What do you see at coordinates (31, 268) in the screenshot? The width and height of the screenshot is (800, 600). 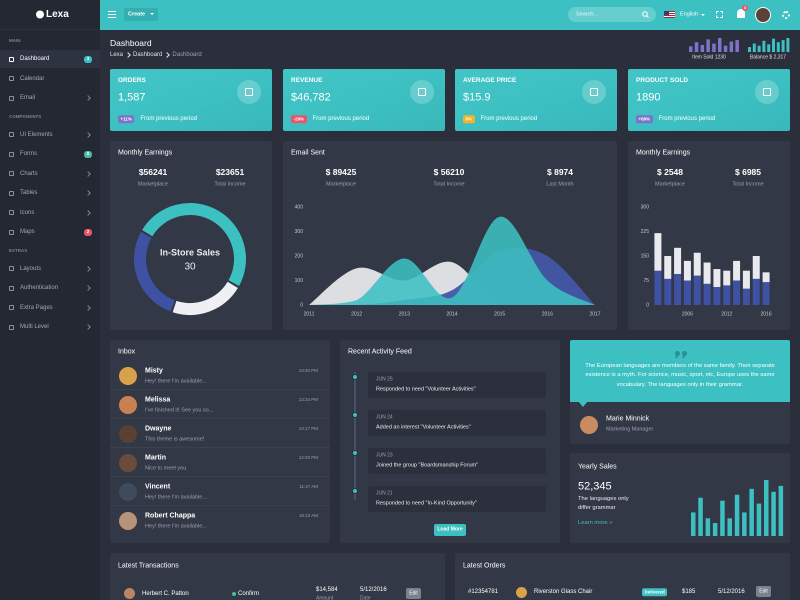 I see `menu-label: Layouts` at bounding box center [31, 268].